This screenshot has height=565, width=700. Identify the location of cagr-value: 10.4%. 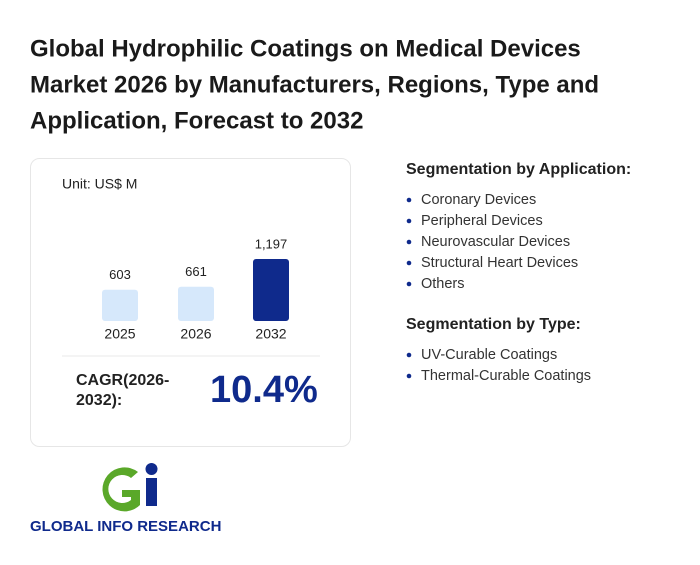
(264, 390).